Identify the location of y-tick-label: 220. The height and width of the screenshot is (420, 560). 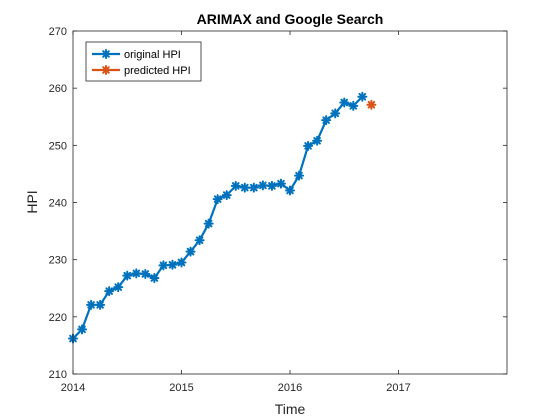
(58, 318).